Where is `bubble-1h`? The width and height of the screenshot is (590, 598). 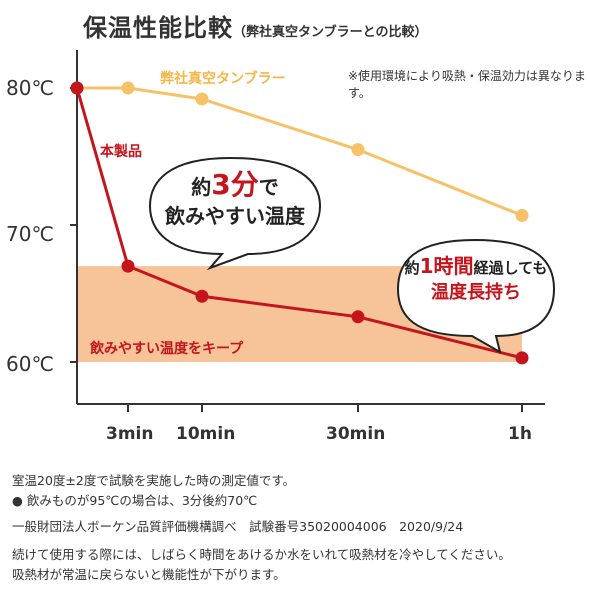 bubble-1h is located at coordinates (476, 296).